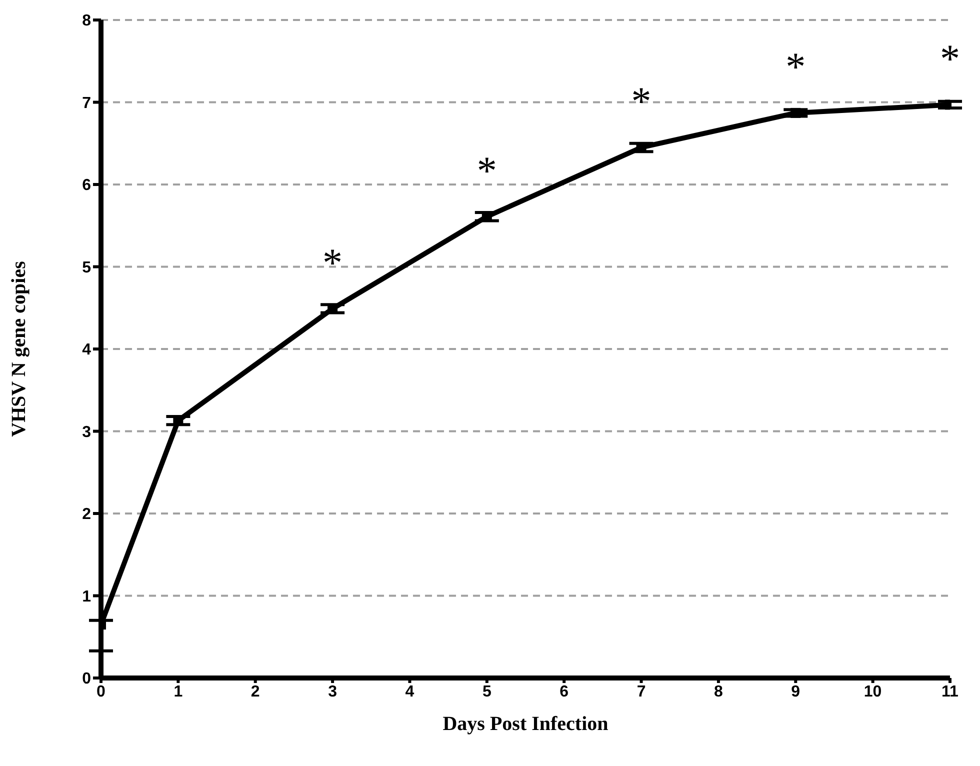 This screenshot has height=766, width=980. What do you see at coordinates (87, 267) in the screenshot?
I see `y-tick-label: 5` at bounding box center [87, 267].